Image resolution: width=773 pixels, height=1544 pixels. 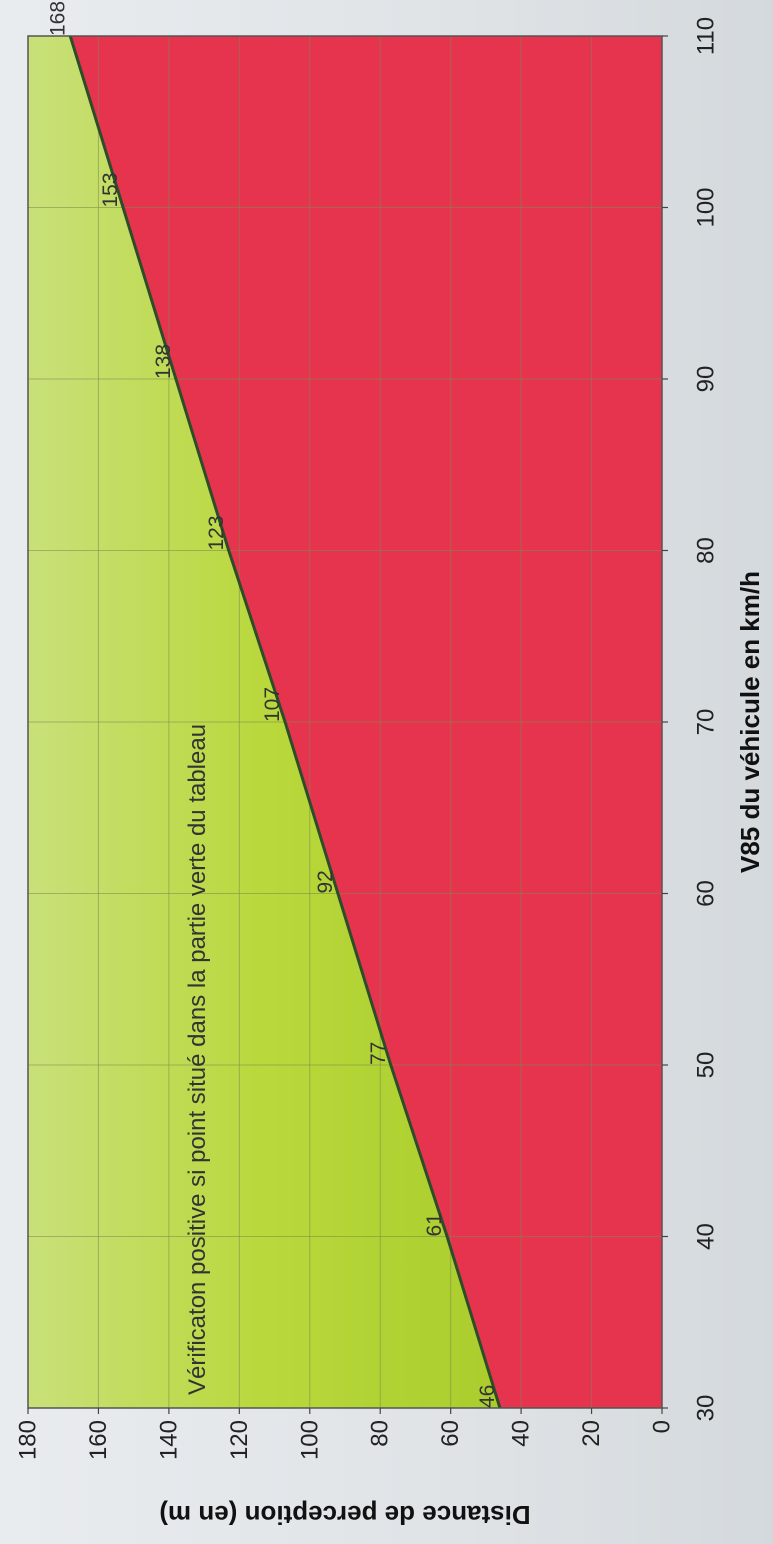 I want to click on x-axis-title: V85 du véhicule en km/h, so click(x=750, y=722).